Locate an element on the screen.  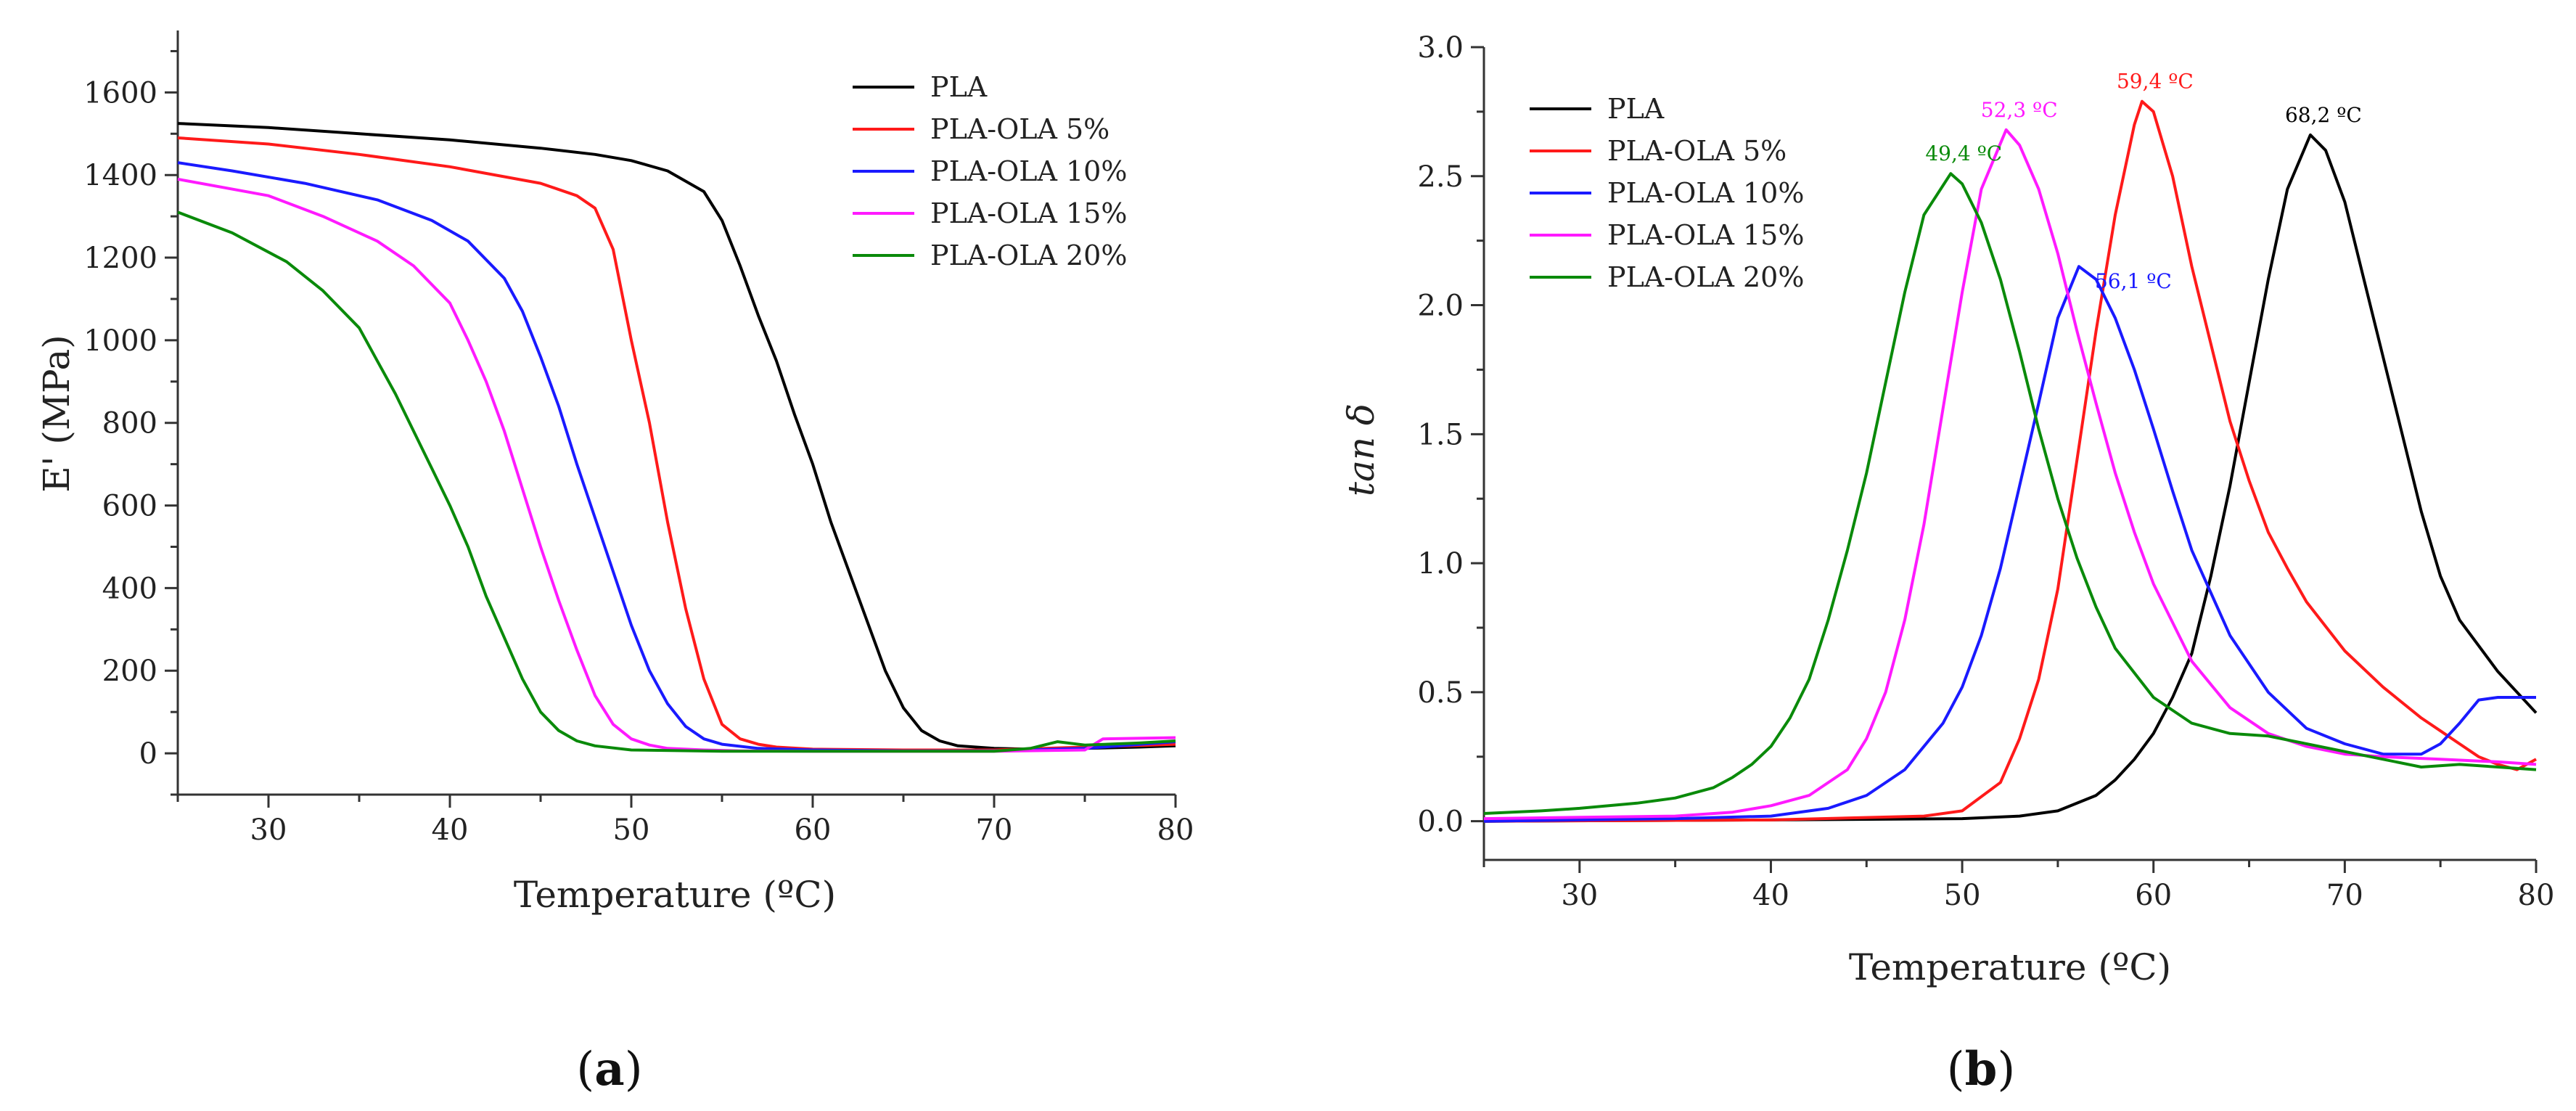
panel-a-panel-label-part-2: ) is located at coordinates (634, 1069).